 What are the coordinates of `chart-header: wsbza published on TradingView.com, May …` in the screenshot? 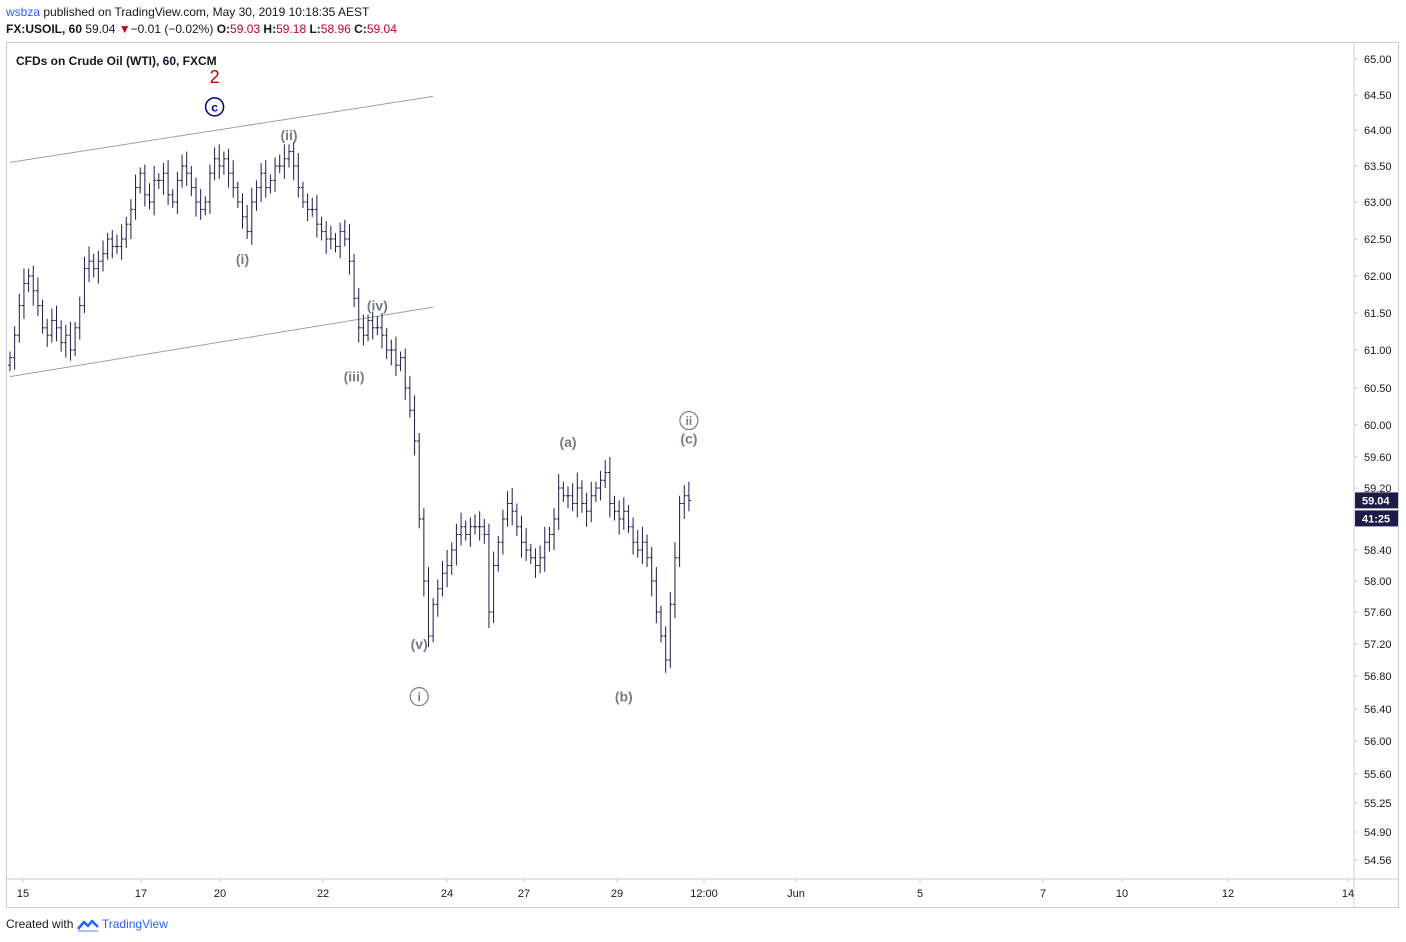 It's located at (201, 21).